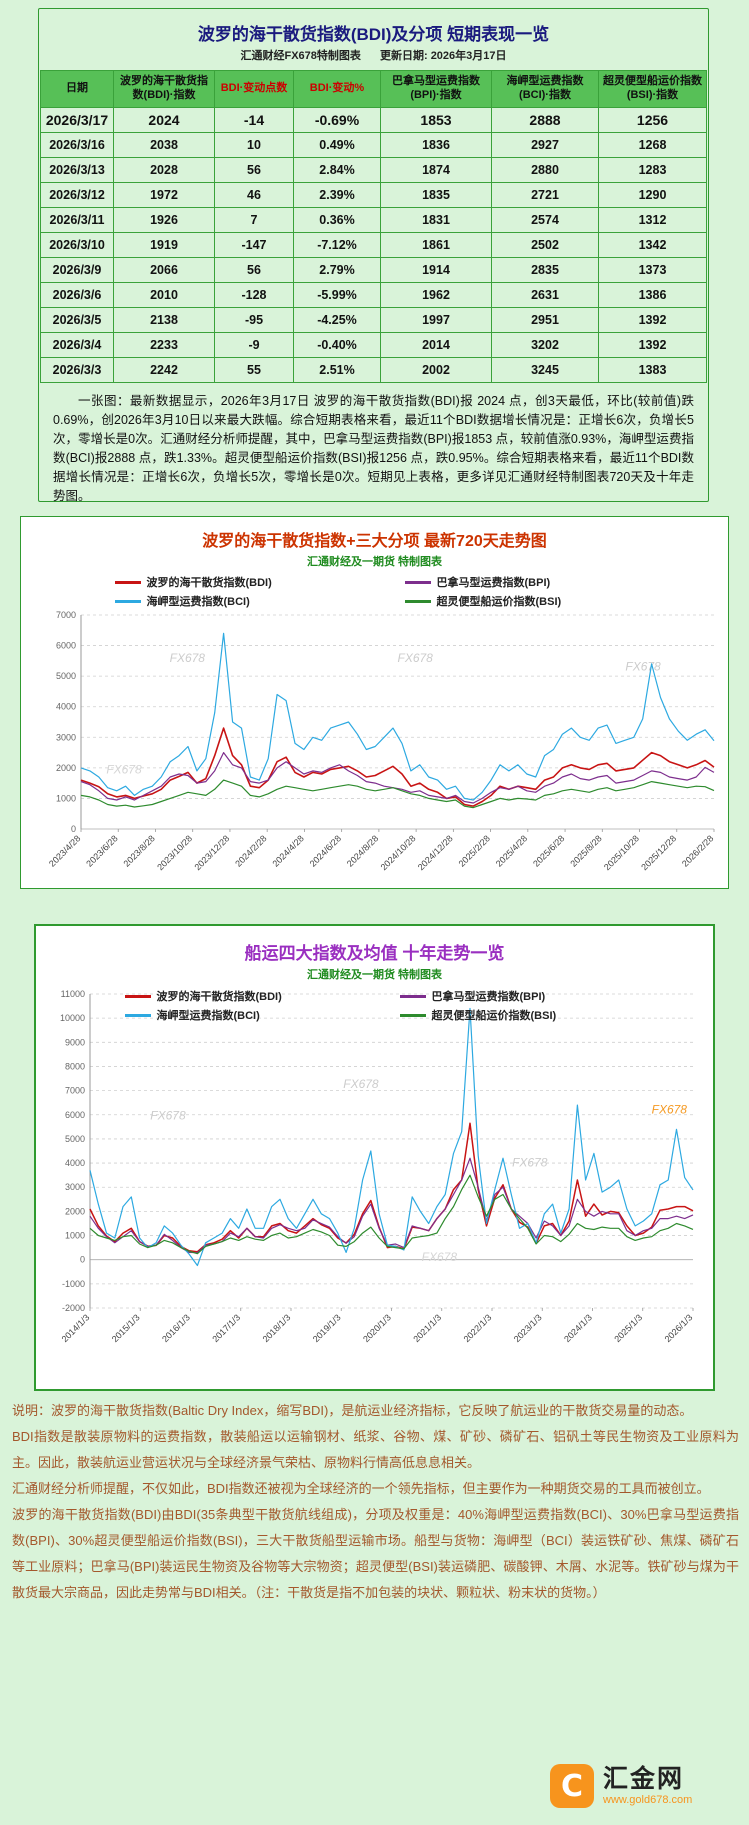 This screenshot has width=749, height=1825. I want to click on huijin-logo: C 汇金网 www.gold678.com, so click(621, 1786).